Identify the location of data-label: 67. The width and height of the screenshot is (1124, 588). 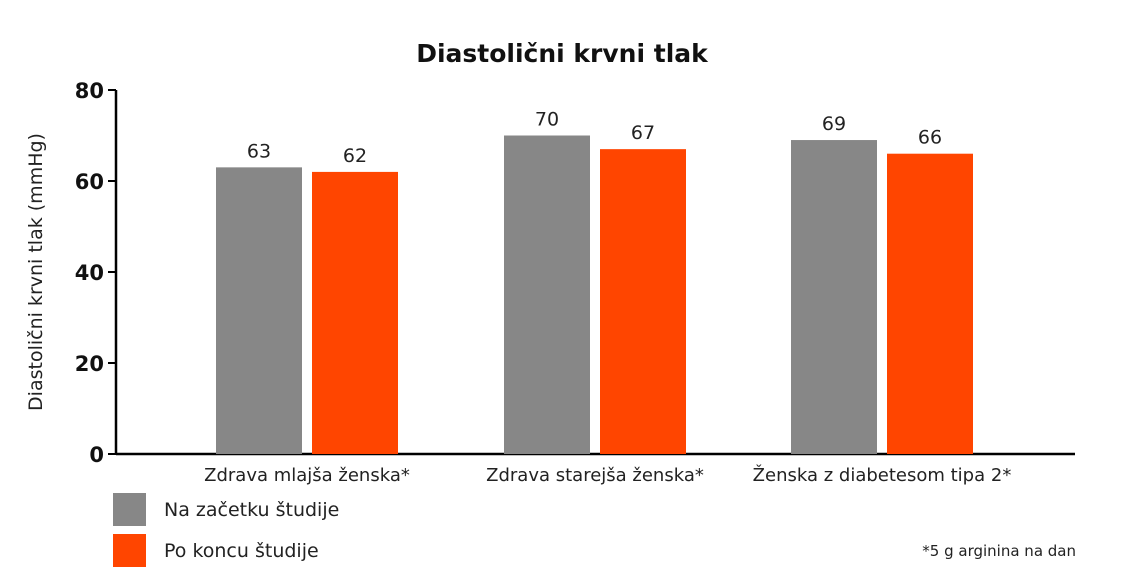
(643, 133).